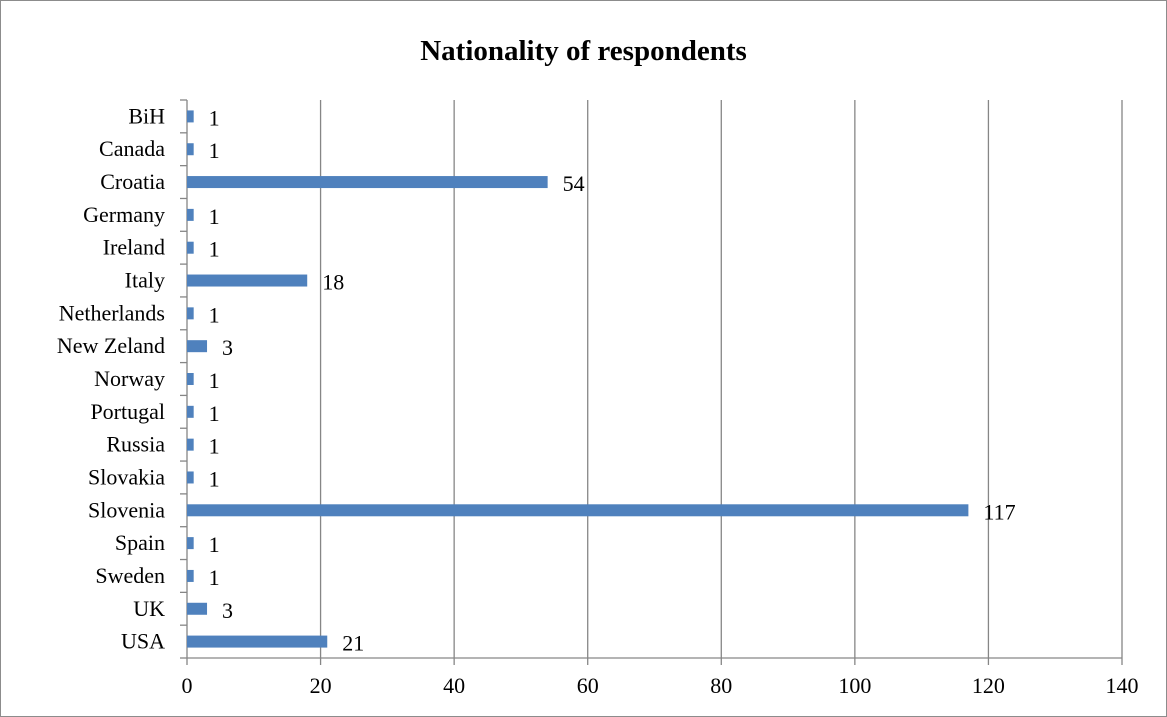 The height and width of the screenshot is (717, 1167). I want to click on category-label: USA, so click(143, 641).